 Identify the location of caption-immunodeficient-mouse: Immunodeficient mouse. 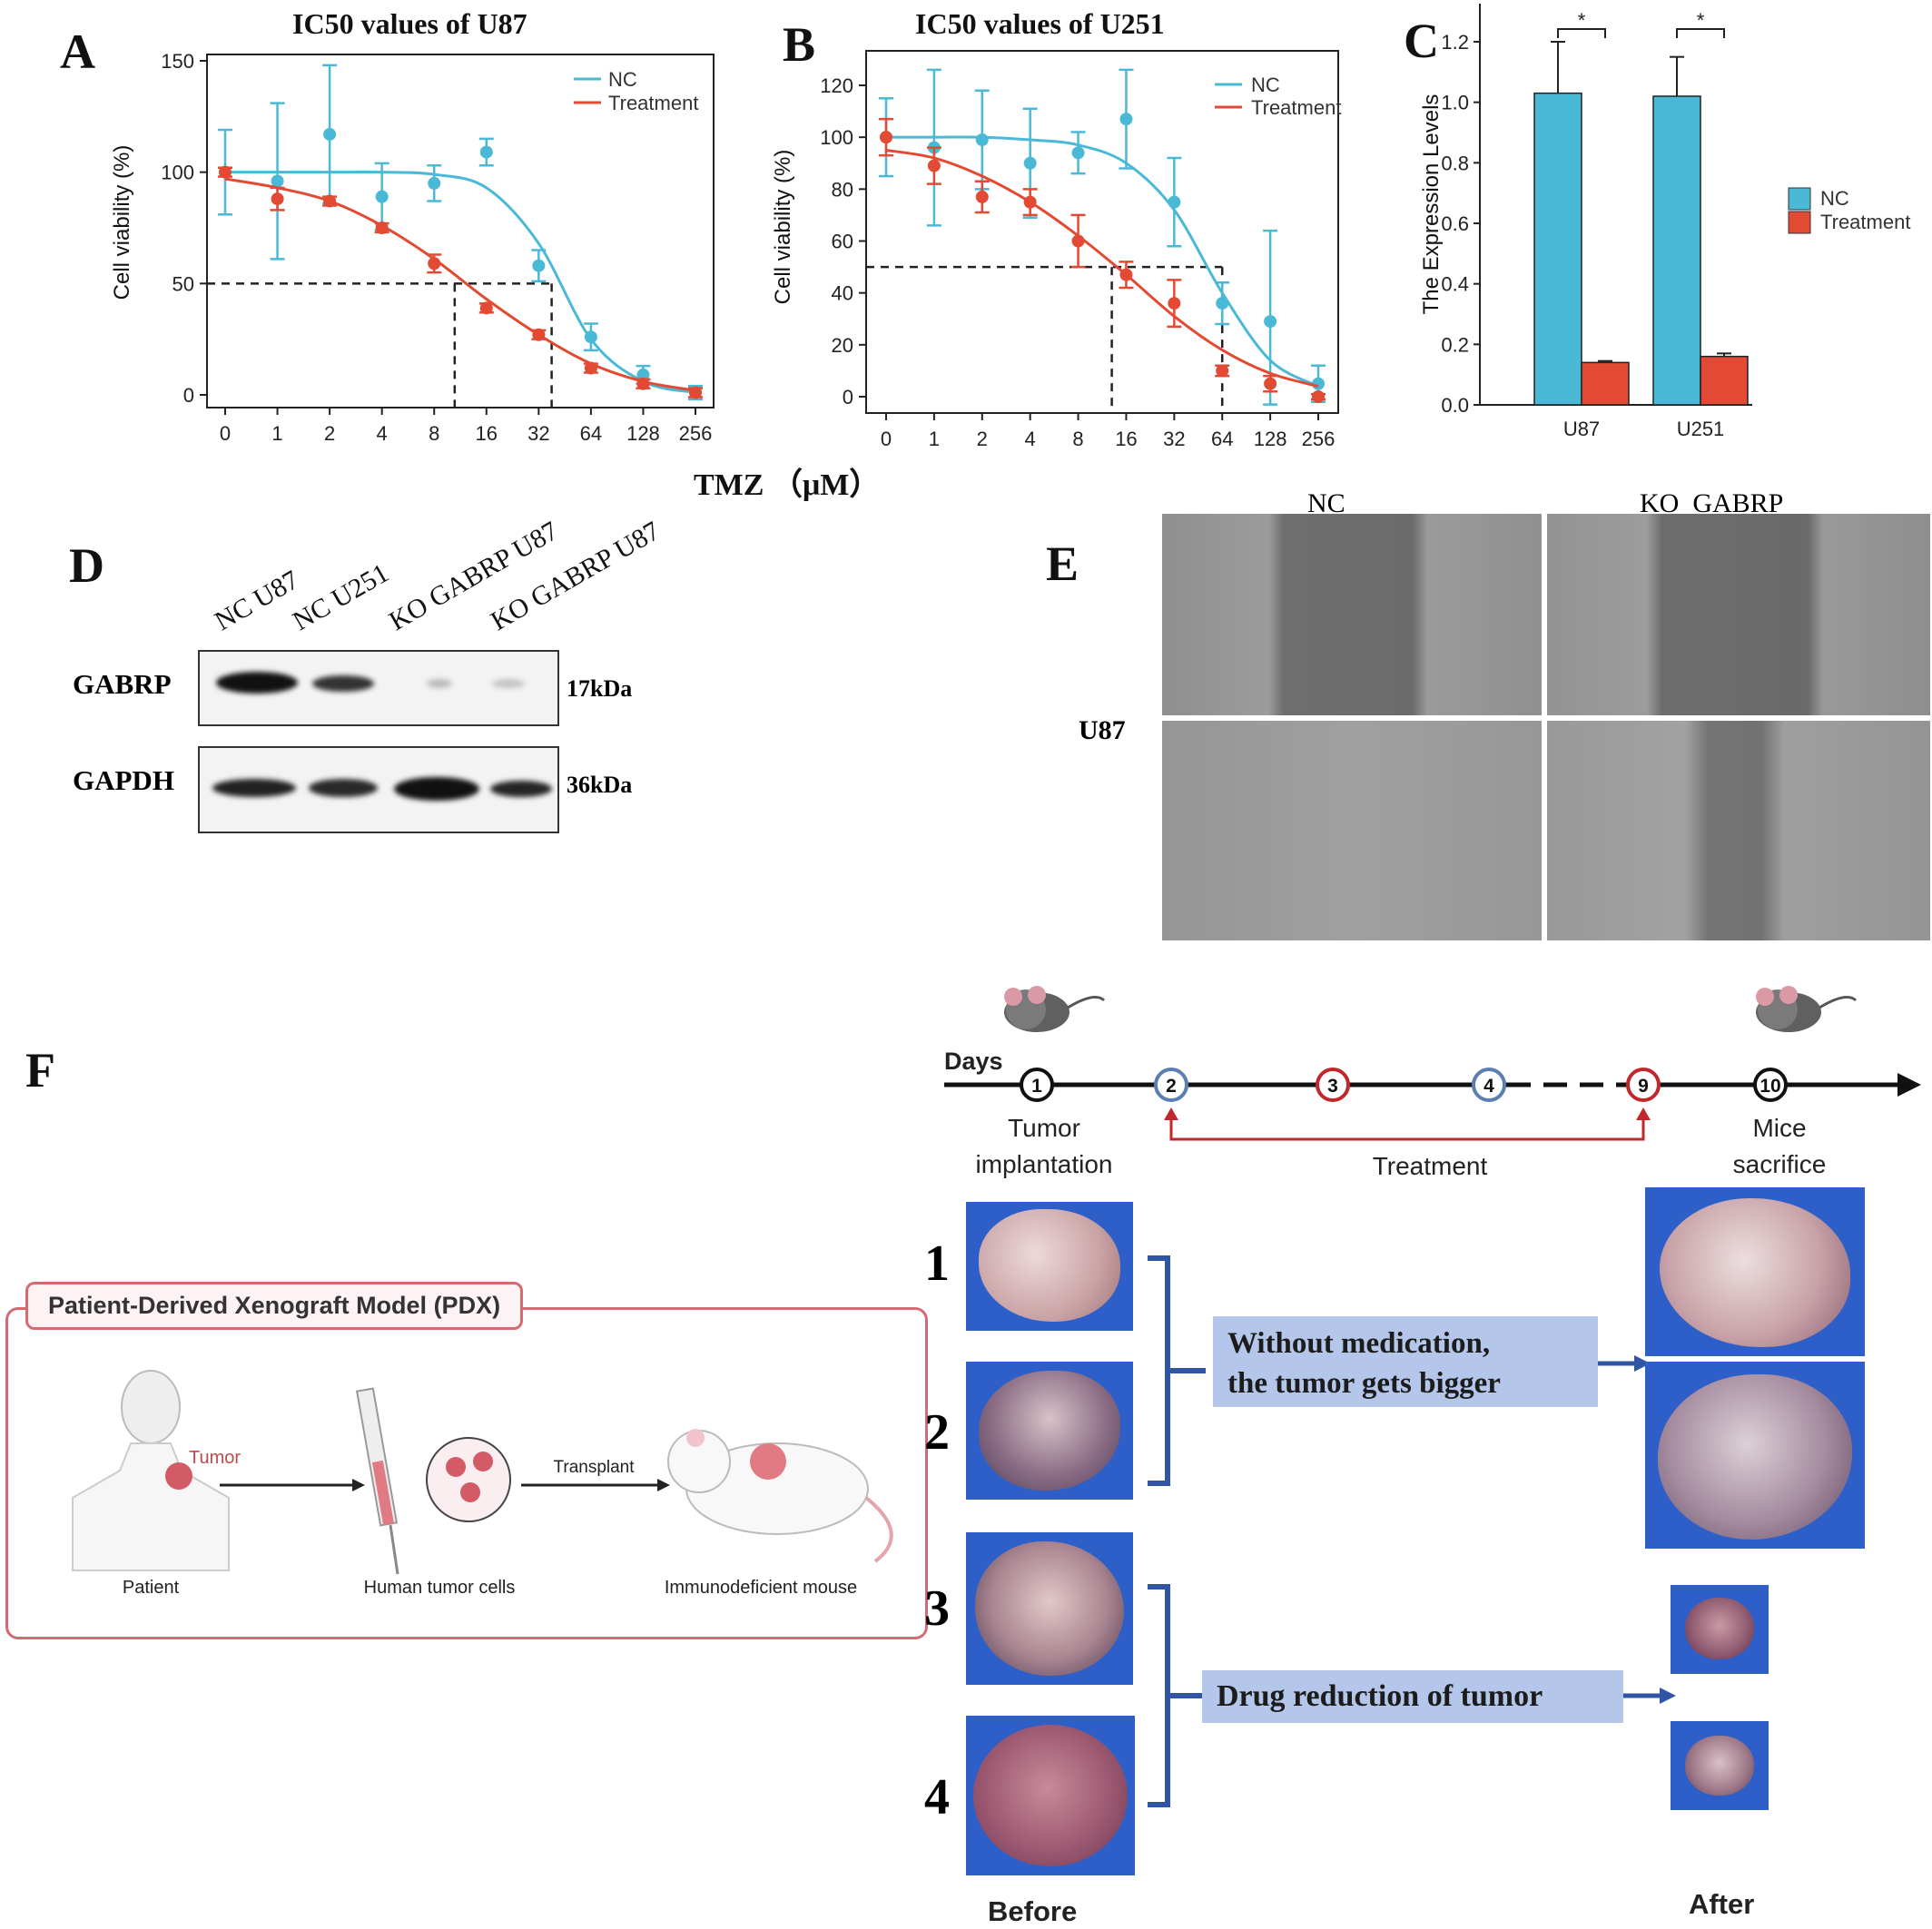
(761, 1588).